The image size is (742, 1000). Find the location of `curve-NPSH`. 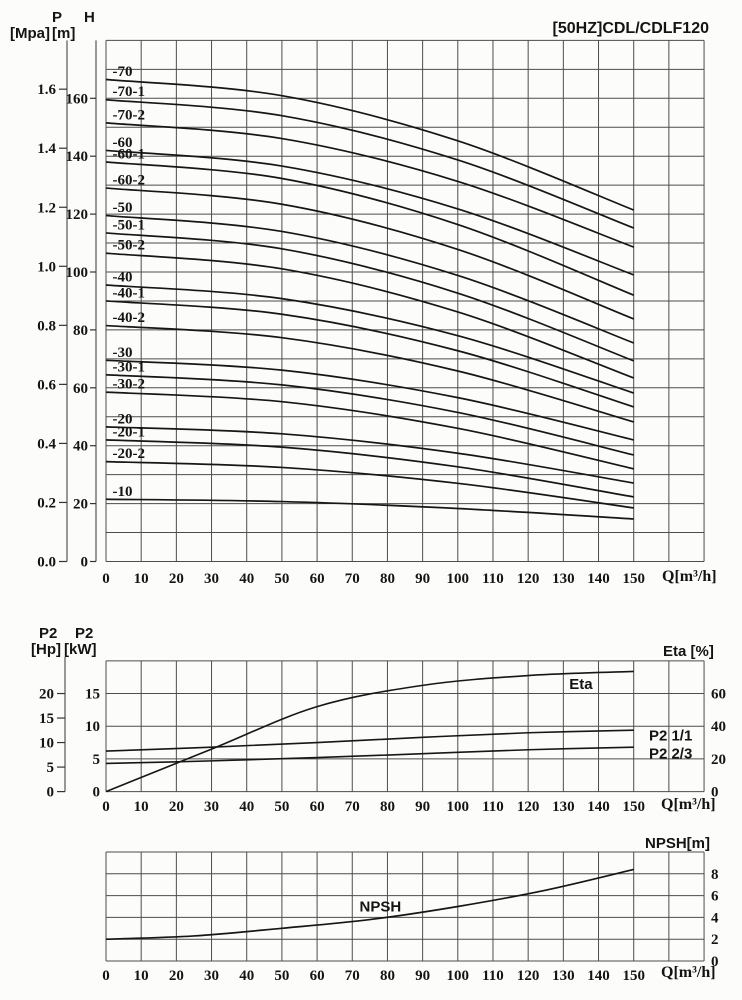

curve-NPSH is located at coordinates (369, 904).